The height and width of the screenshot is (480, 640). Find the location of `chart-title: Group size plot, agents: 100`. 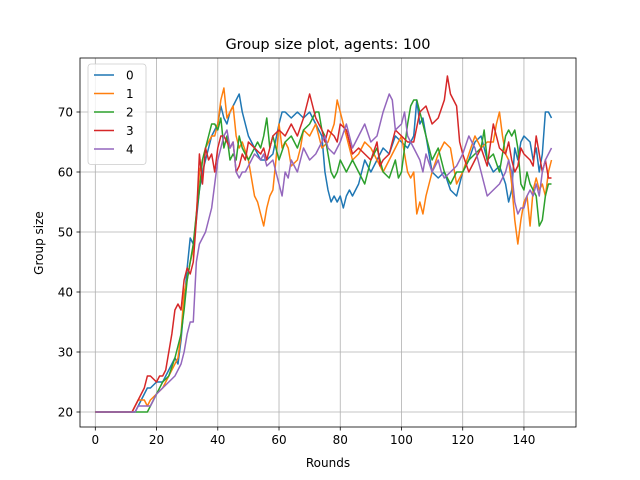

chart-title: Group size plot, agents: 100 is located at coordinates (327, 45).